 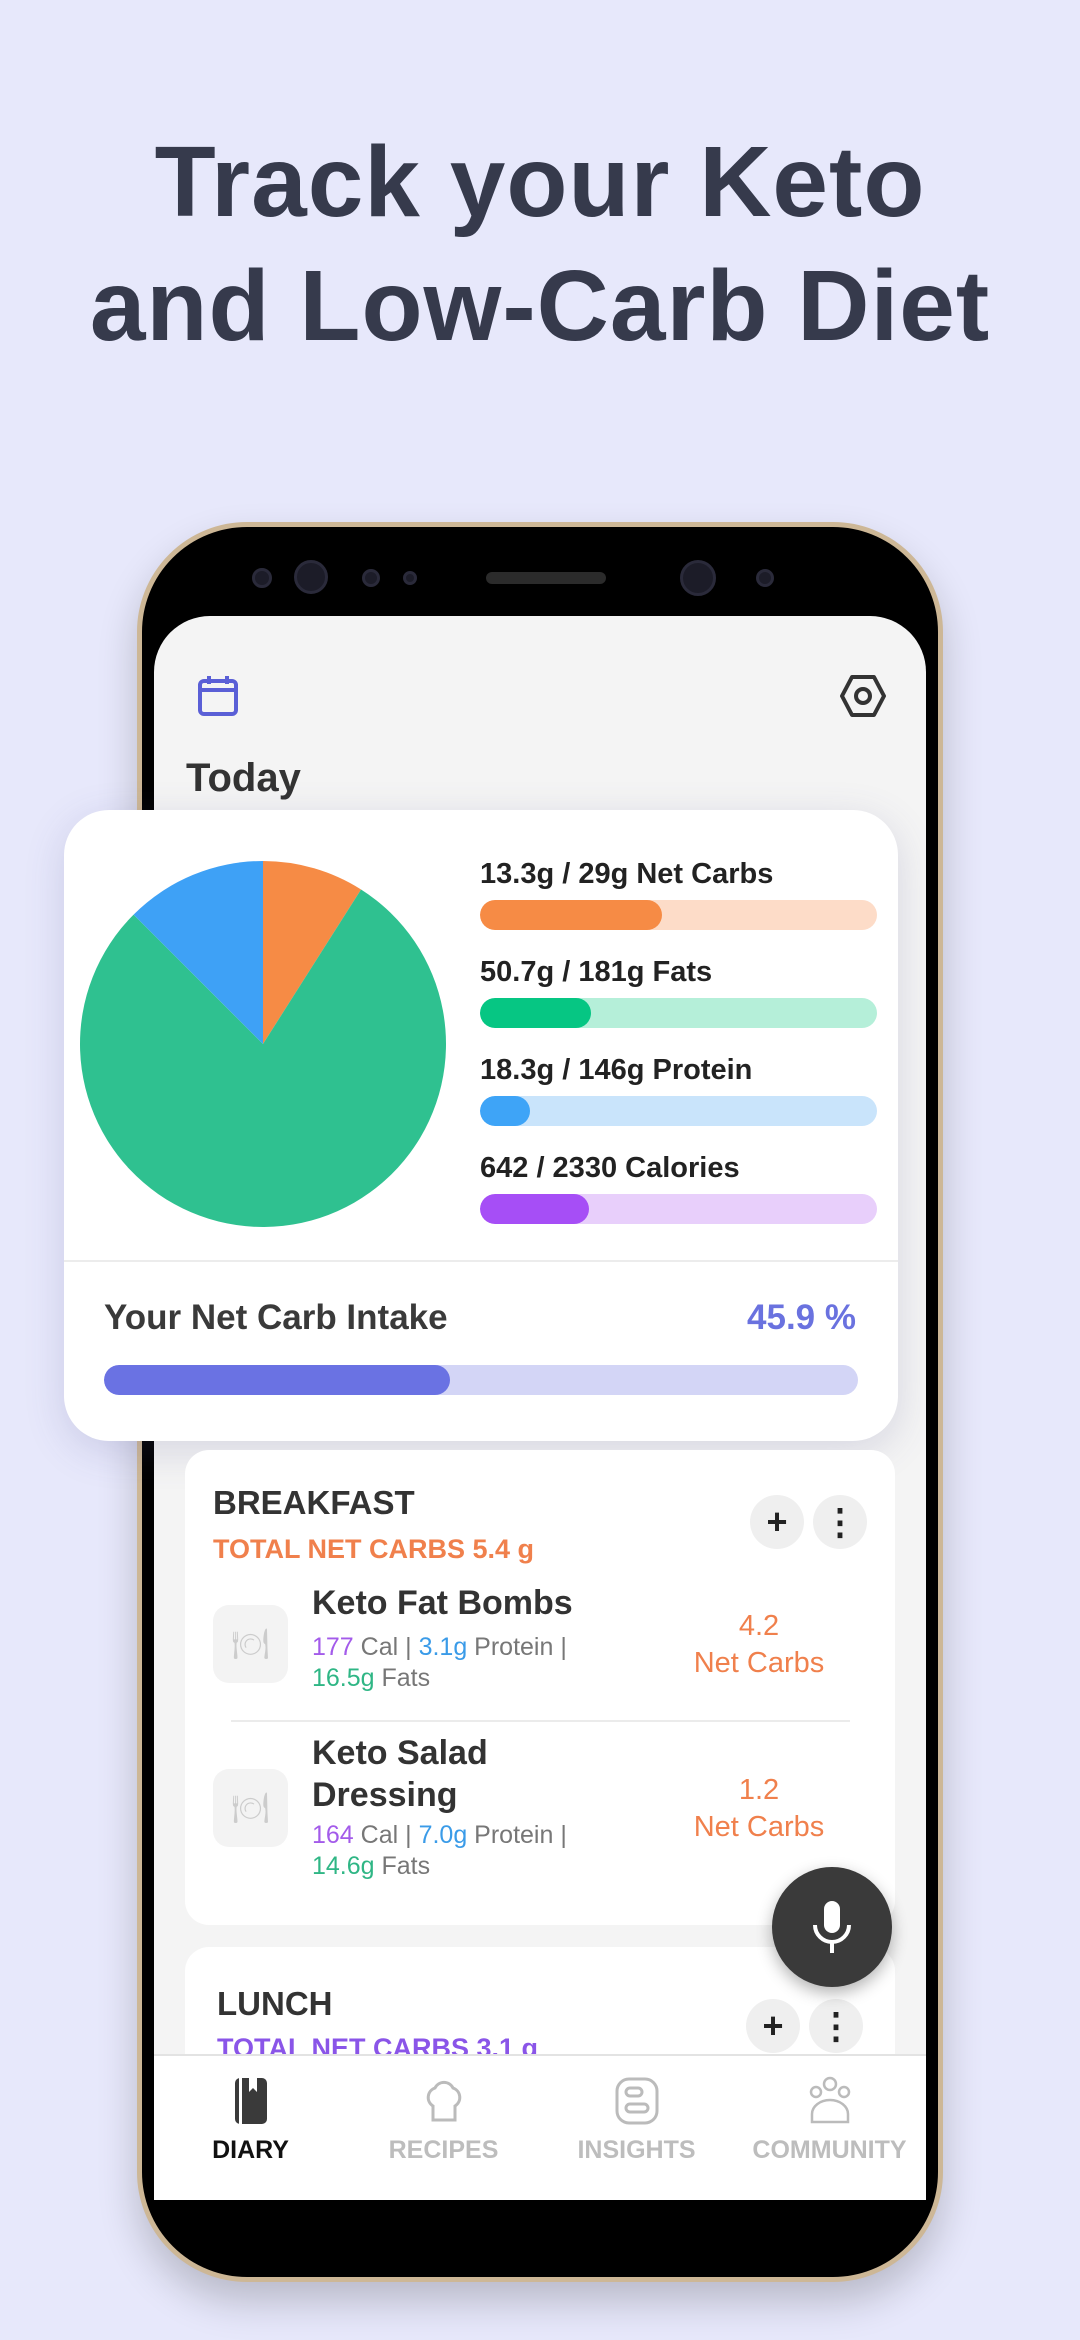 I want to click on front-camera-icon, so click(x=698, y=578).